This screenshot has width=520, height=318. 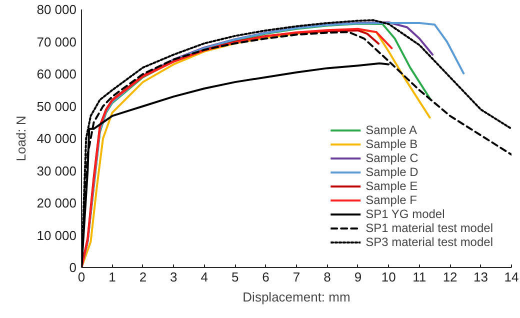 What do you see at coordinates (429, 228) in the screenshot?
I see `legend-label: SP1 material test model` at bounding box center [429, 228].